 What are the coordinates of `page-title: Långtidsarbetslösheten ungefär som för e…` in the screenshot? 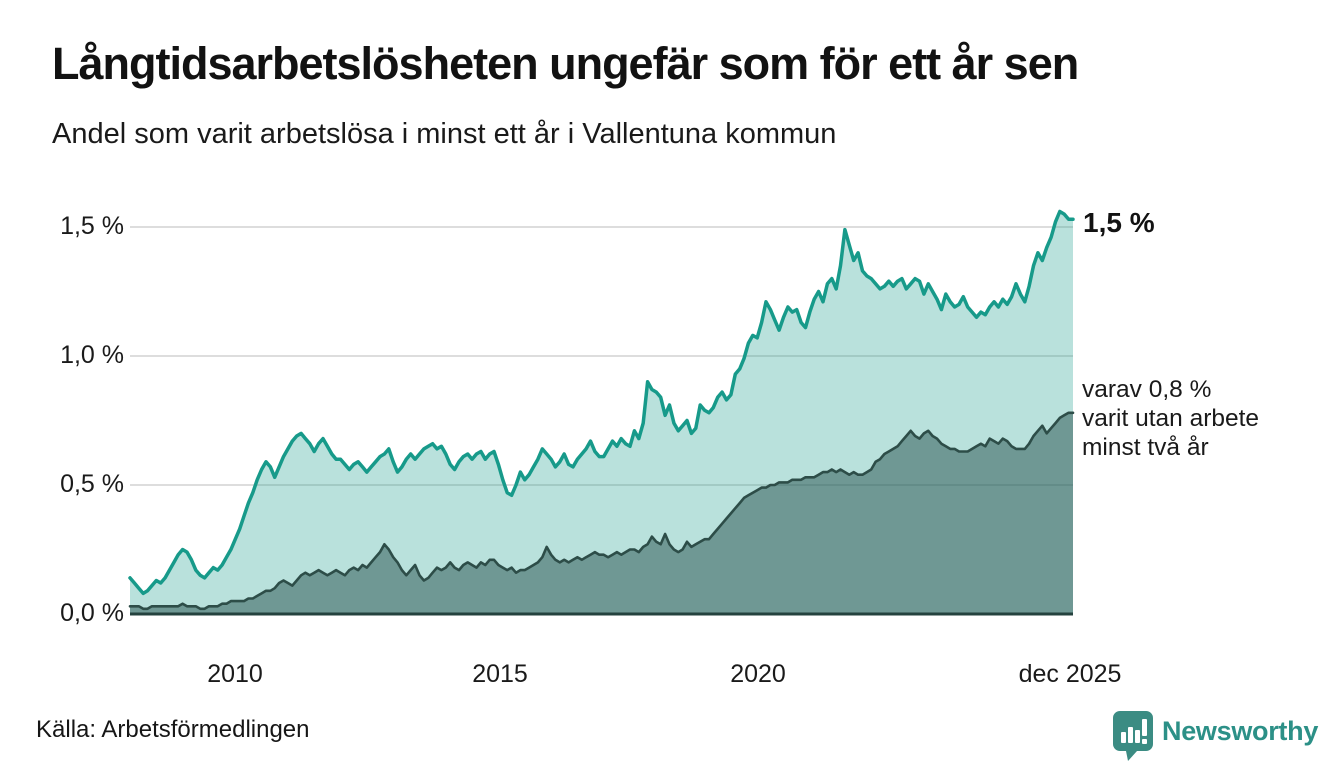 It's located at (565, 63).